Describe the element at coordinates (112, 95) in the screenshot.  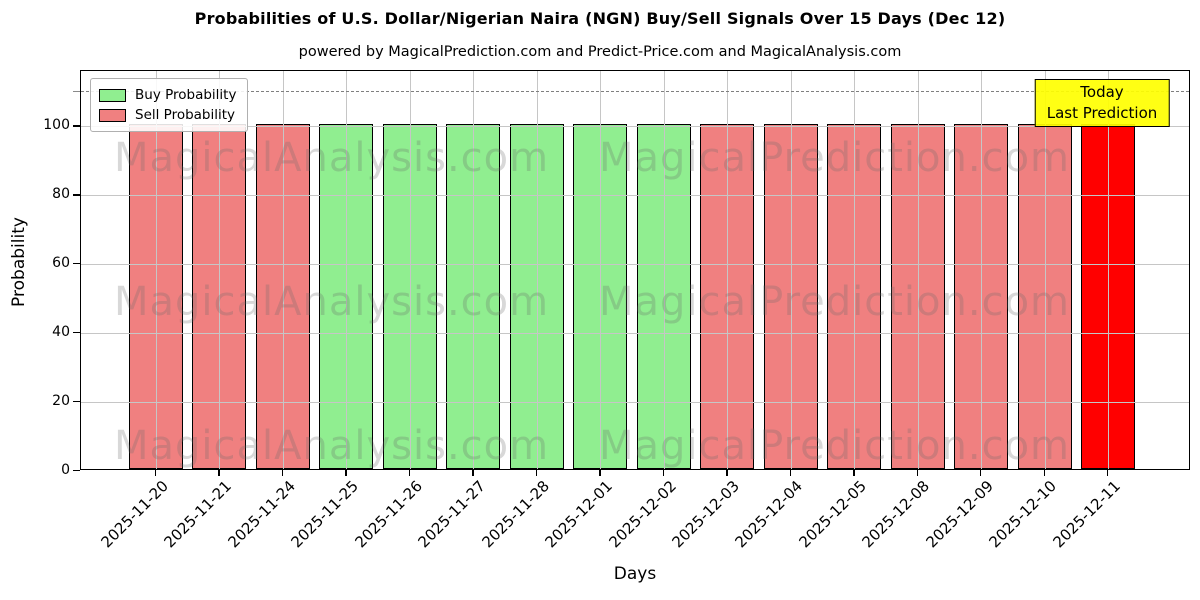
I see `buy-swatch-icon` at that location.